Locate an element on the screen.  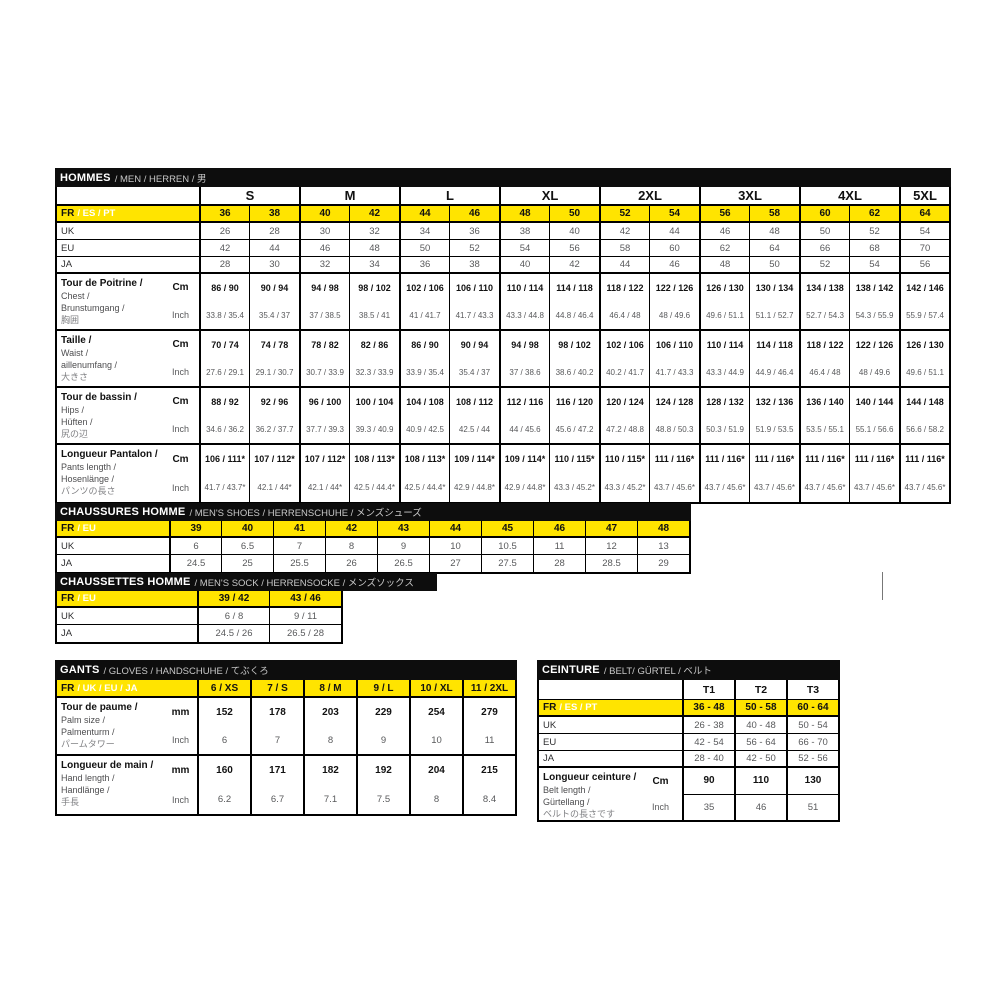
value-top: 152 is located at coordinates (224, 712).